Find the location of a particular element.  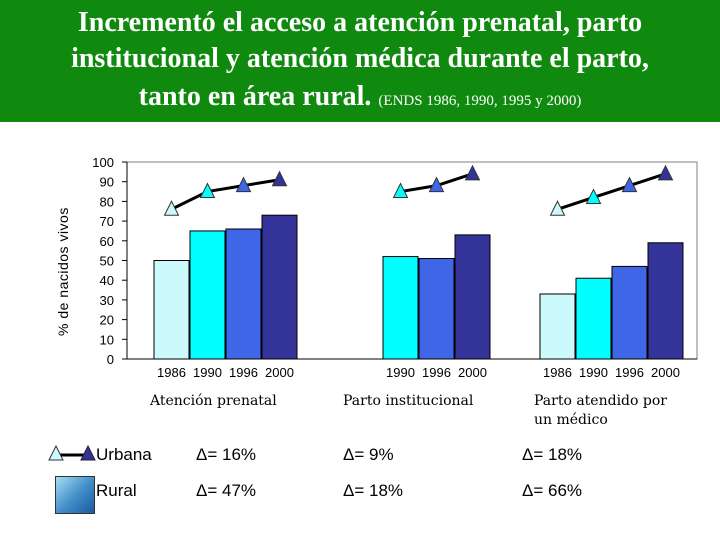

legend-urbana-label: Urbana is located at coordinates (124, 454).